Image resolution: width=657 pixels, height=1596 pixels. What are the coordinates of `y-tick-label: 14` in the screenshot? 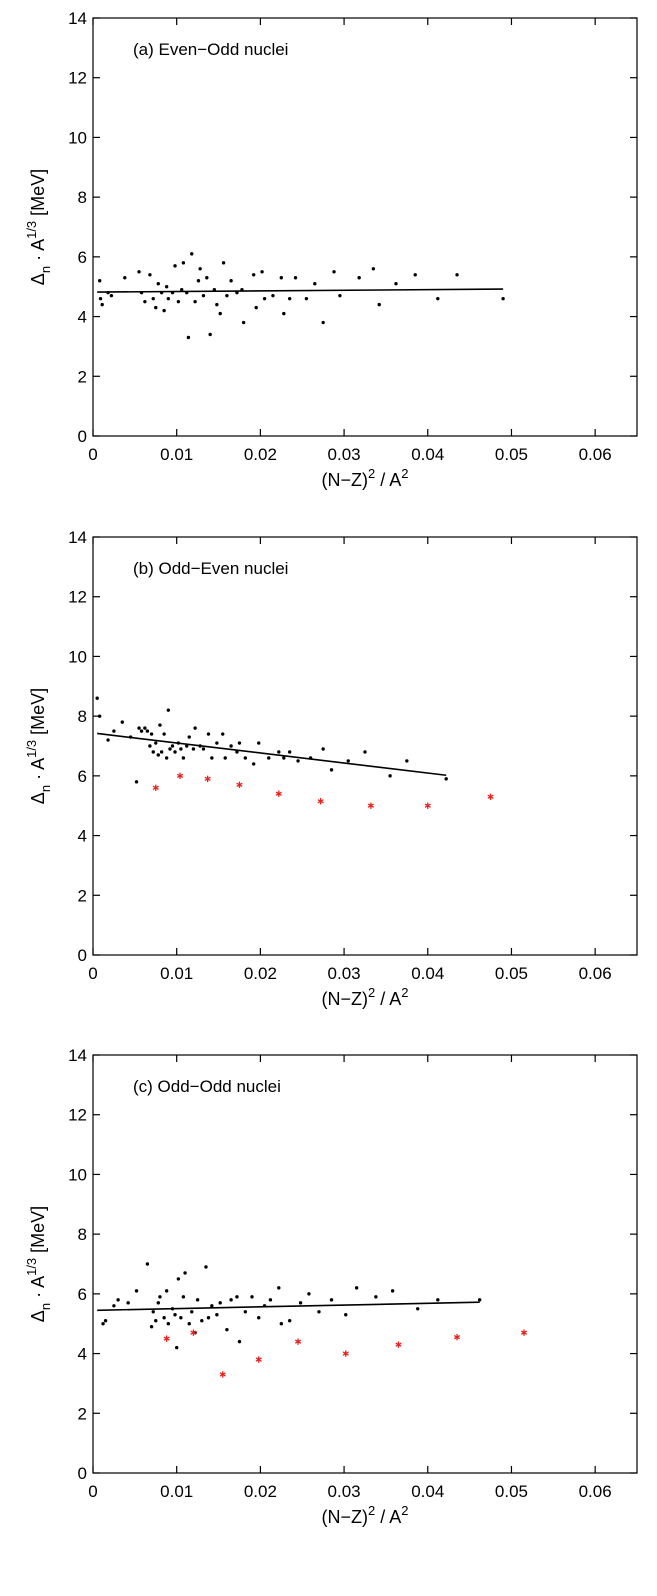 It's located at (77, 18).